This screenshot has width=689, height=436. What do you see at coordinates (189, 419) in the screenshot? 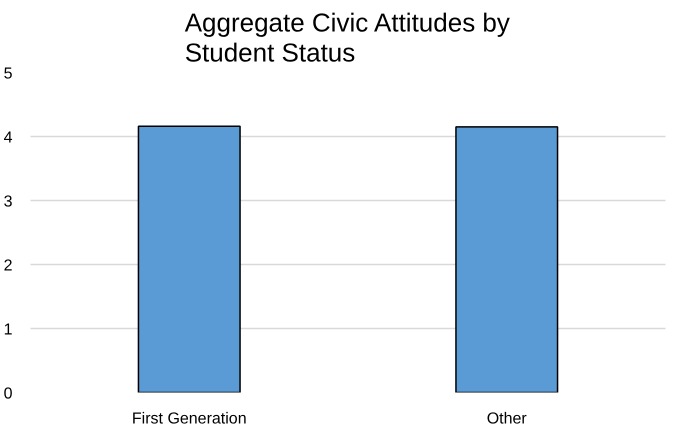
I see `x-tick-label: First Generation` at bounding box center [189, 419].